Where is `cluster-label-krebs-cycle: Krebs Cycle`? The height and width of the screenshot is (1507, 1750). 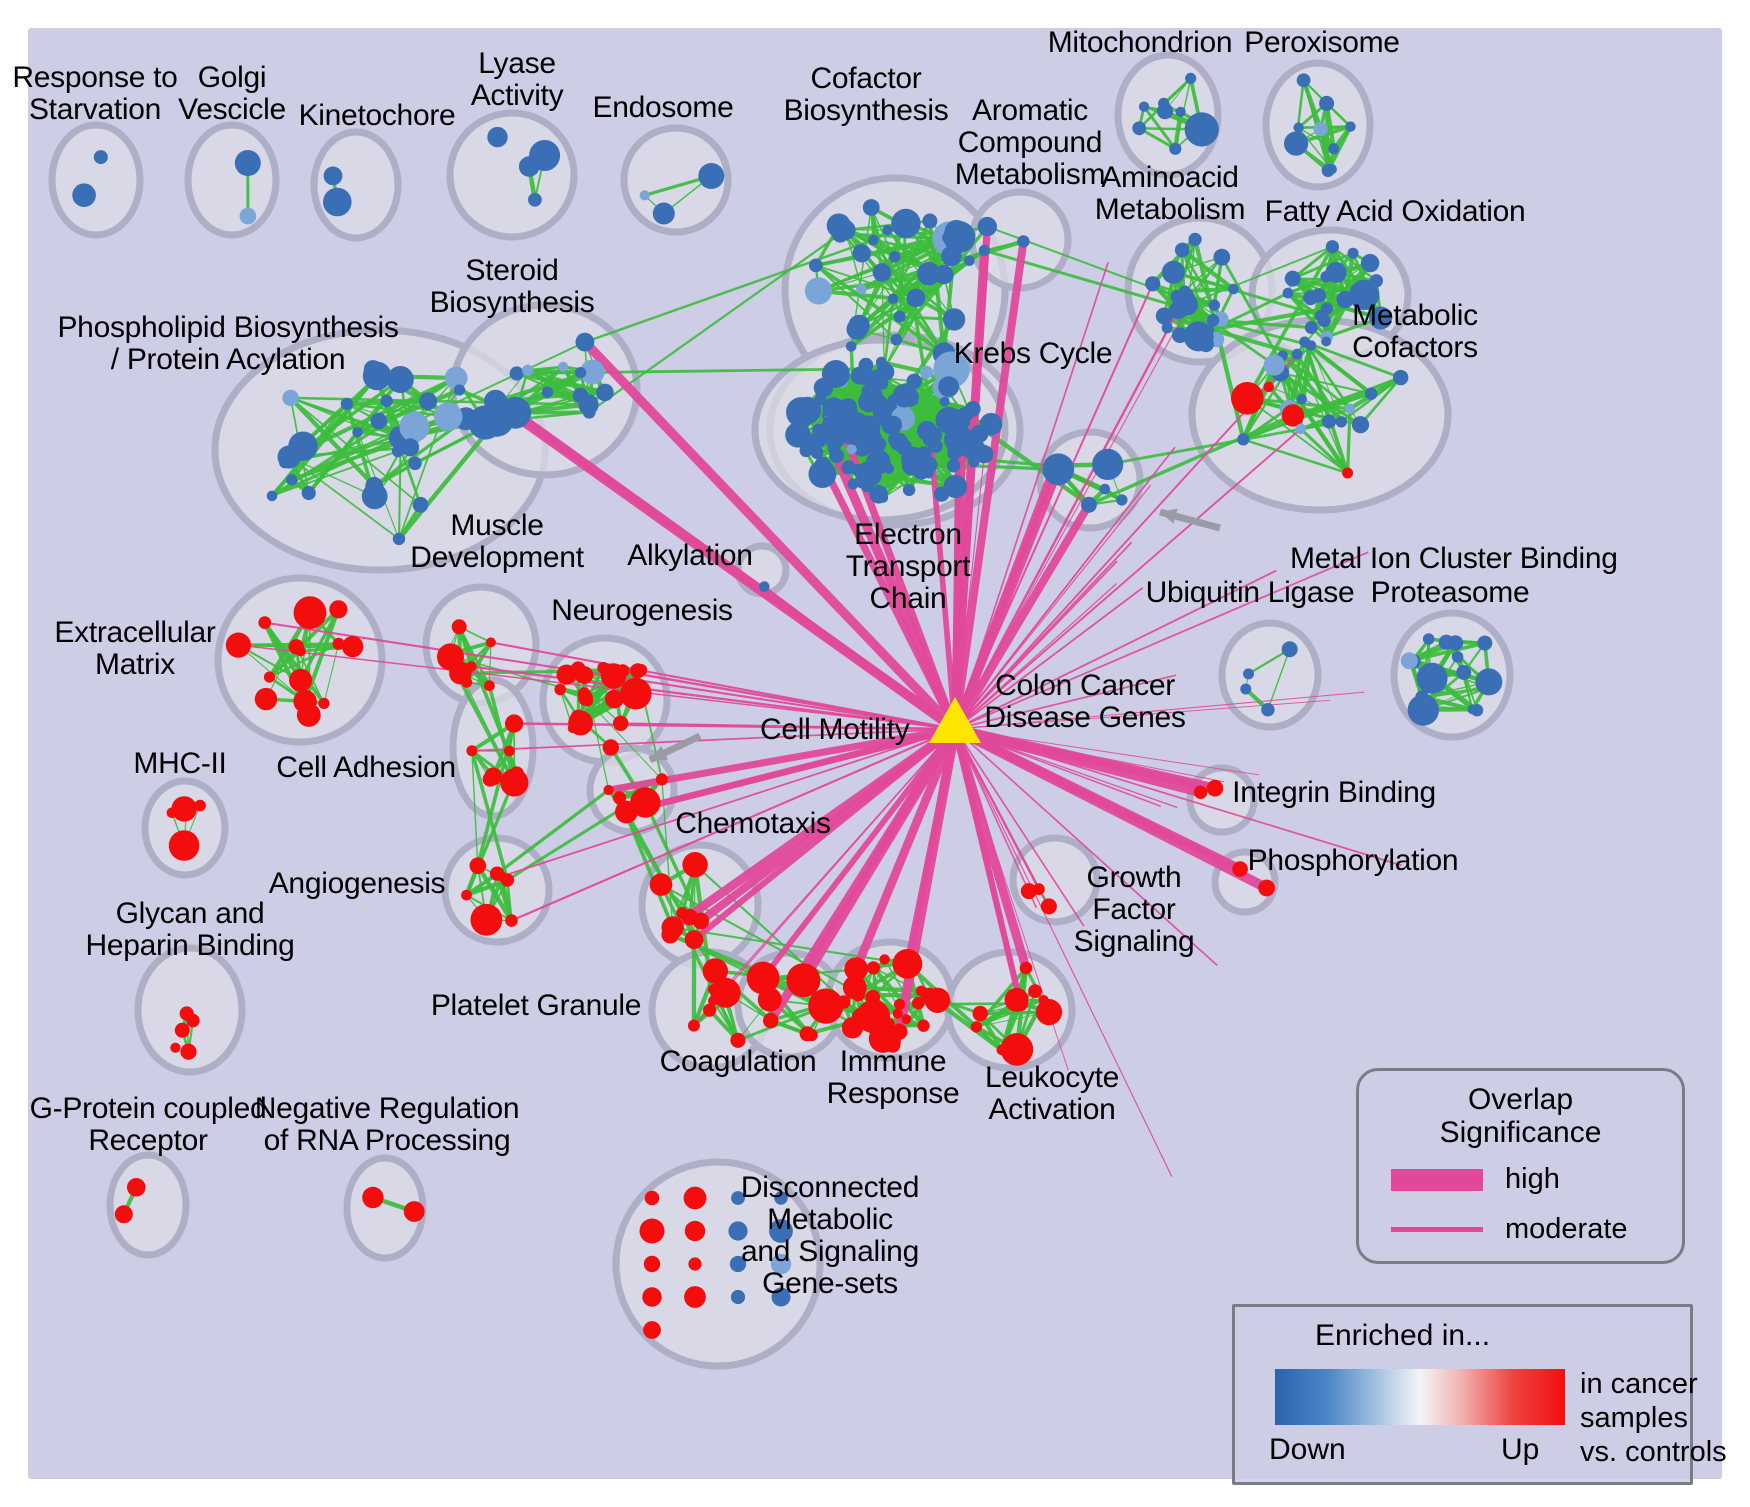 cluster-label-krebs-cycle: Krebs Cycle is located at coordinates (1033, 353).